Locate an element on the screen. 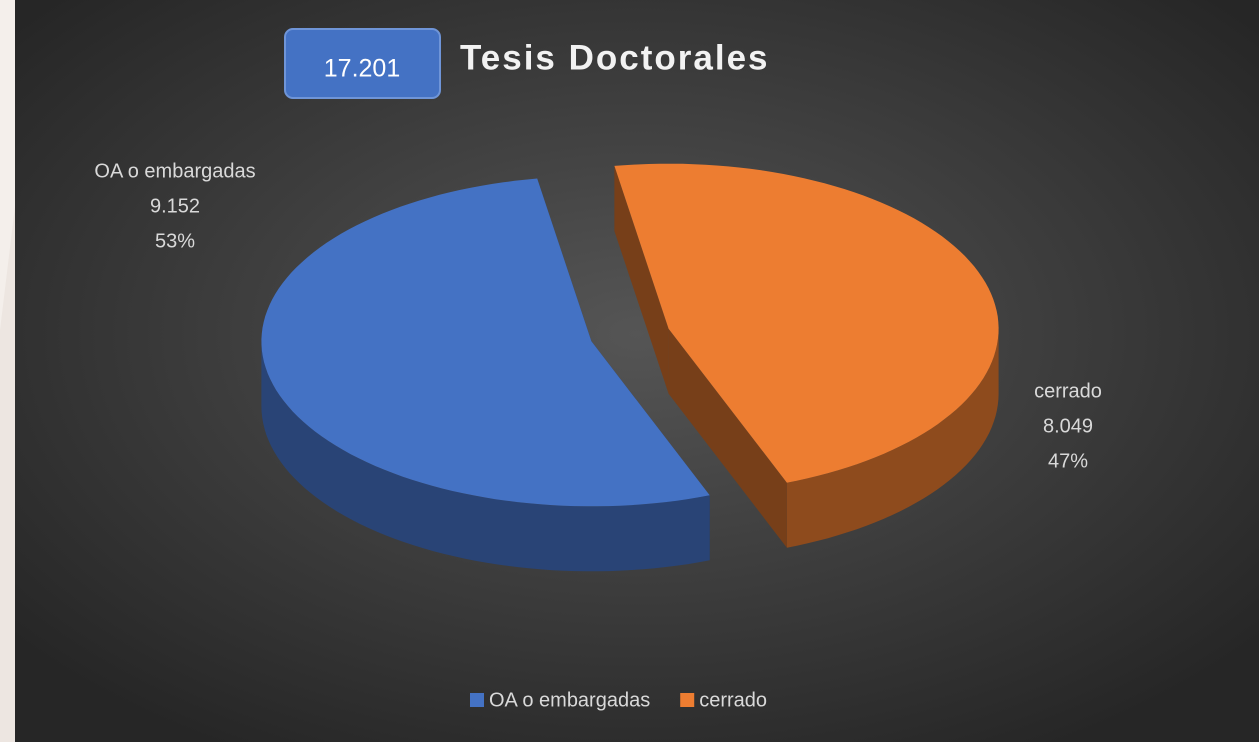  data-label-percentage: 53% is located at coordinates (175, 241).